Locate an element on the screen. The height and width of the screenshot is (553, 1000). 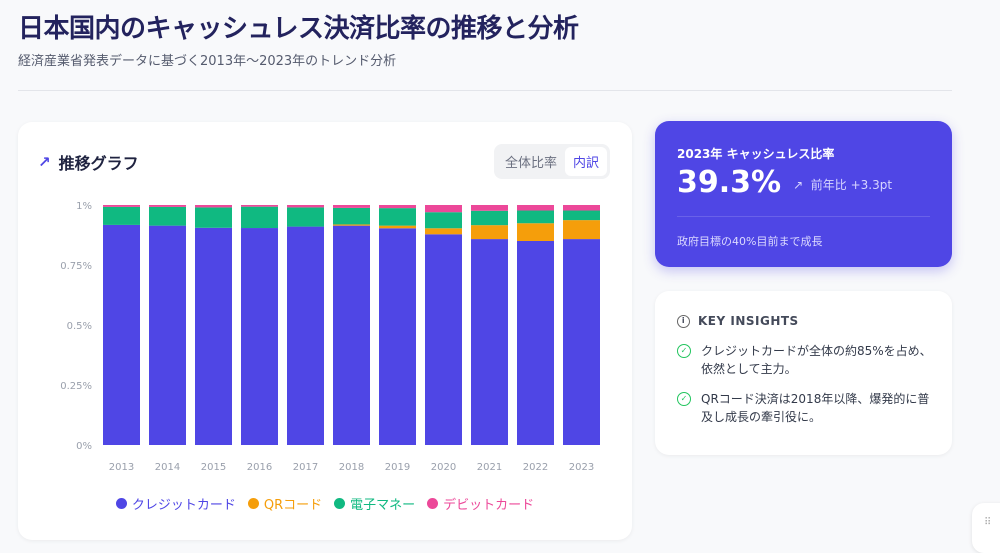
insight-text: クレジットカードが全体の約85%を占め、依然として主力。 is located at coordinates (816, 360).